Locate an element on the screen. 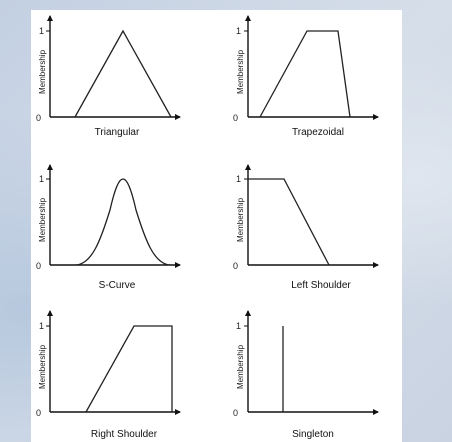 This screenshot has width=452, height=442. right-shoulder-curve is located at coordinates (129, 369).